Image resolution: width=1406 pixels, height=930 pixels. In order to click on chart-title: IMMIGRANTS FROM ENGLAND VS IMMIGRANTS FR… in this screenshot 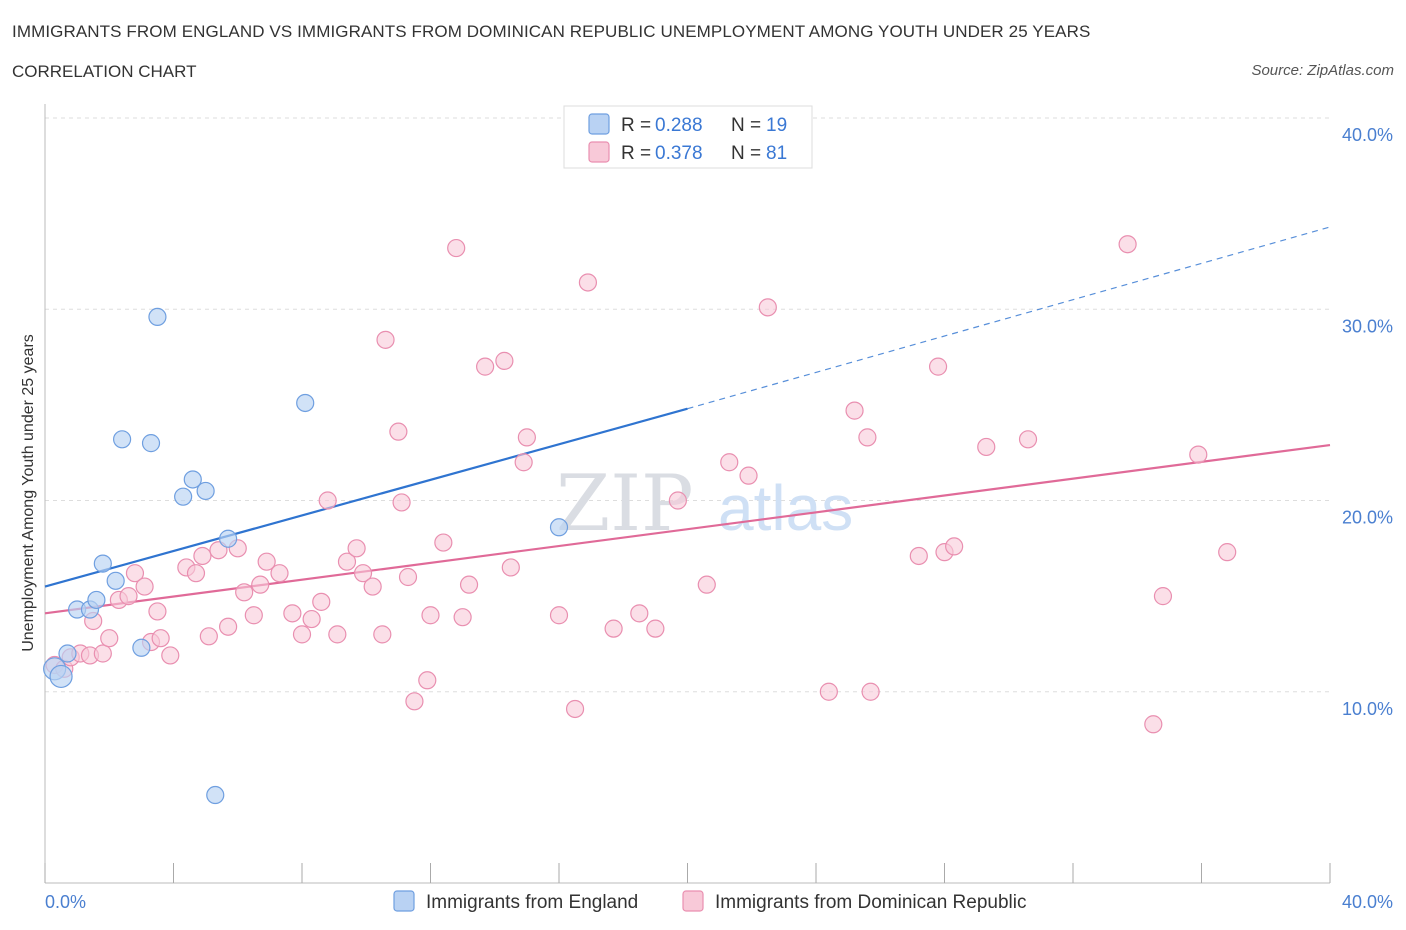, I will do `click(551, 31)`.